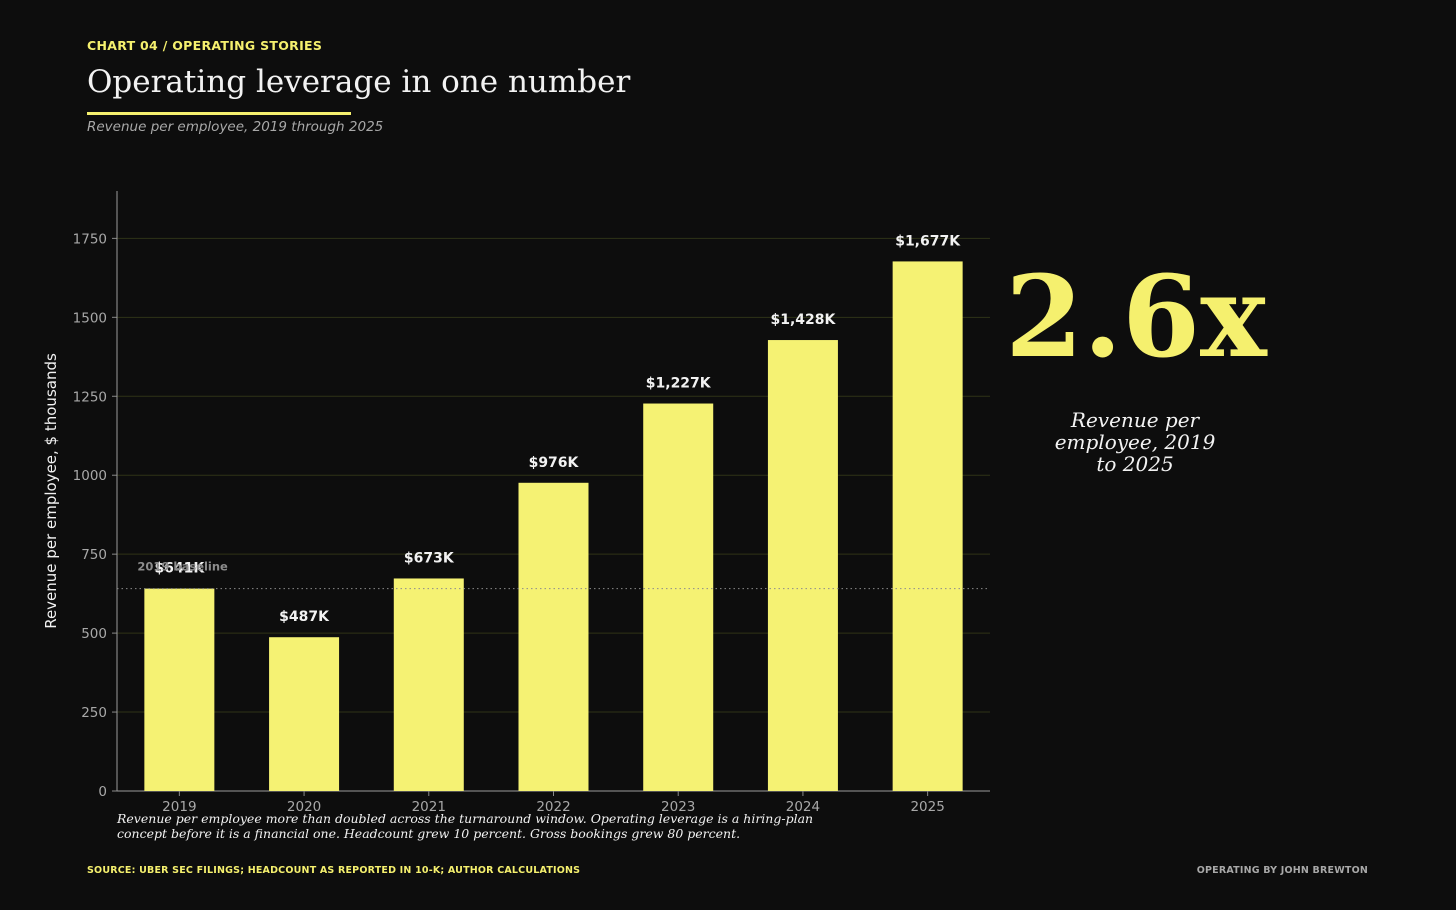 Image resolution: width=1456 pixels, height=910 pixels. Describe the element at coordinates (304, 617) in the screenshot. I see `data-label: $487K` at that location.